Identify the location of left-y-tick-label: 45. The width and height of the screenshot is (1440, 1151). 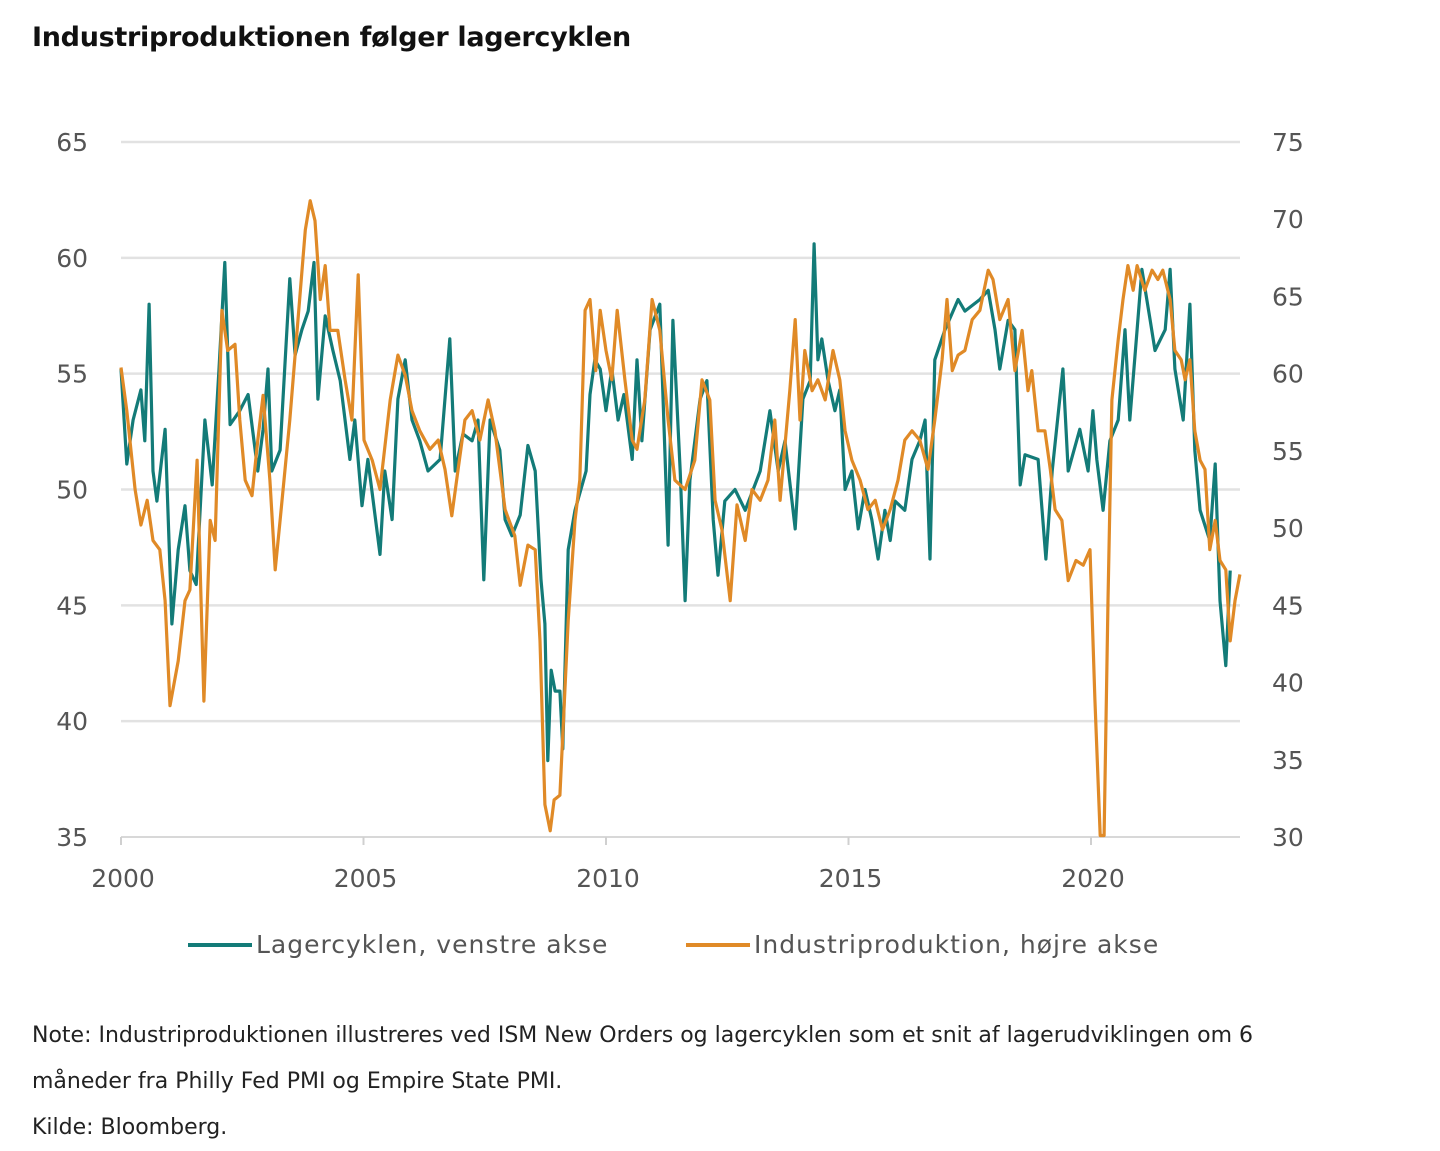
(72, 605).